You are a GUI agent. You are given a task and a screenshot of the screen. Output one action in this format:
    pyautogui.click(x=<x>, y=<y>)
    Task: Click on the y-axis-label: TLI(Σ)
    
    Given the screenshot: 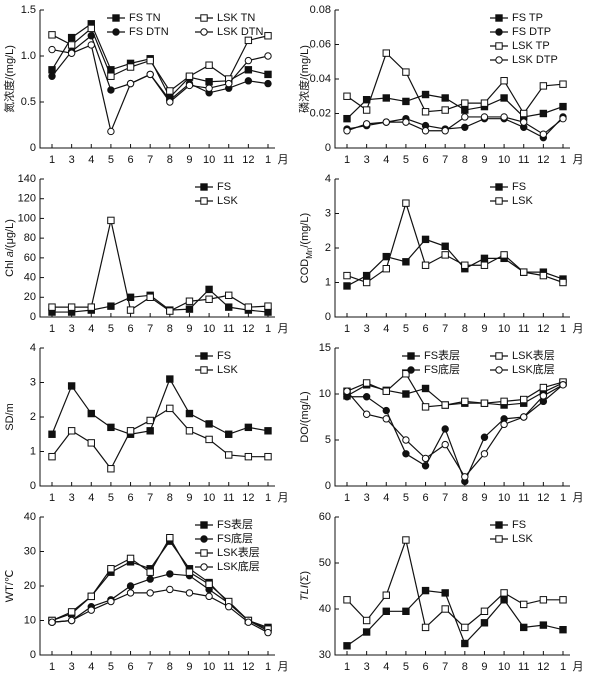 What is the action you would take?
    pyautogui.click(x=305, y=586)
    